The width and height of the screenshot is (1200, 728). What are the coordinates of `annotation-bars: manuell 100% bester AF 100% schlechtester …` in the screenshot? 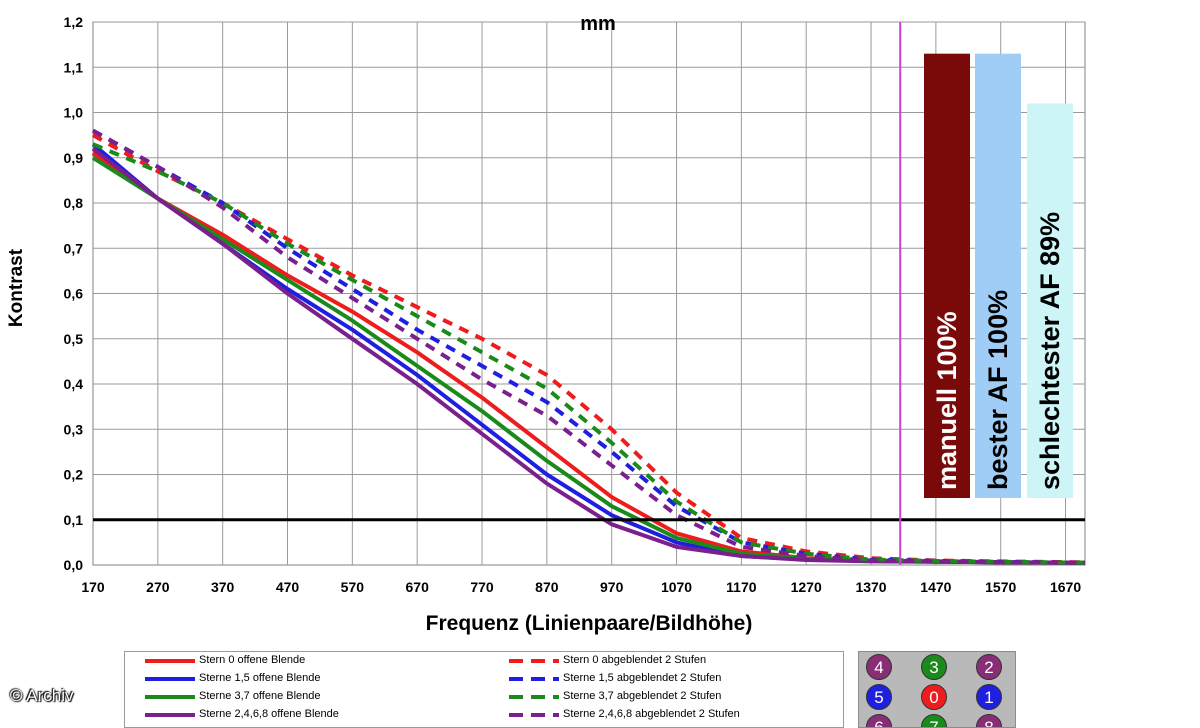 It's located at (998, 276).